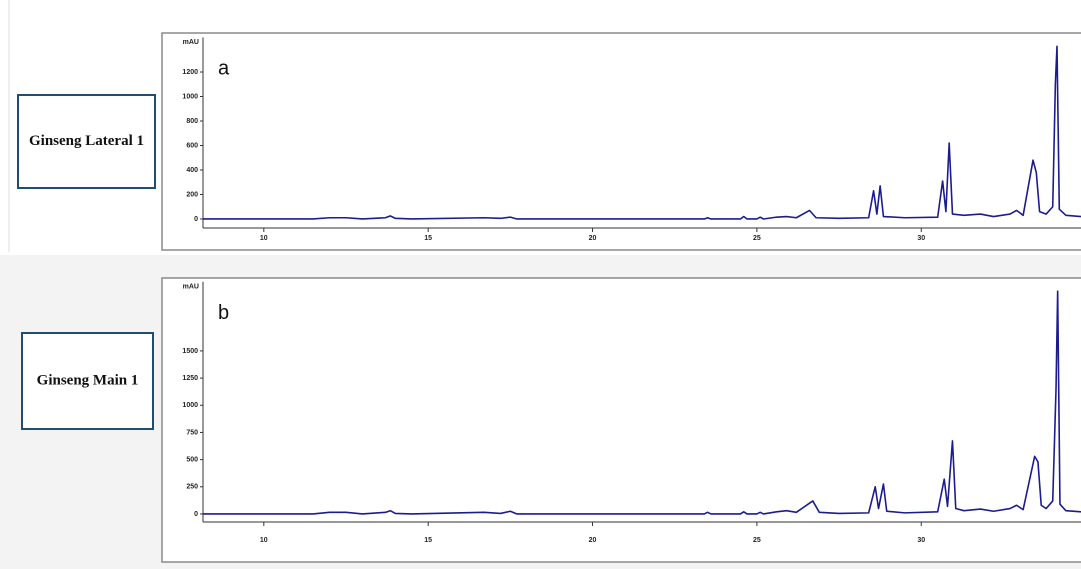 This screenshot has height=569, width=1081. I want to click on y-tick-label: 600, so click(192, 145).